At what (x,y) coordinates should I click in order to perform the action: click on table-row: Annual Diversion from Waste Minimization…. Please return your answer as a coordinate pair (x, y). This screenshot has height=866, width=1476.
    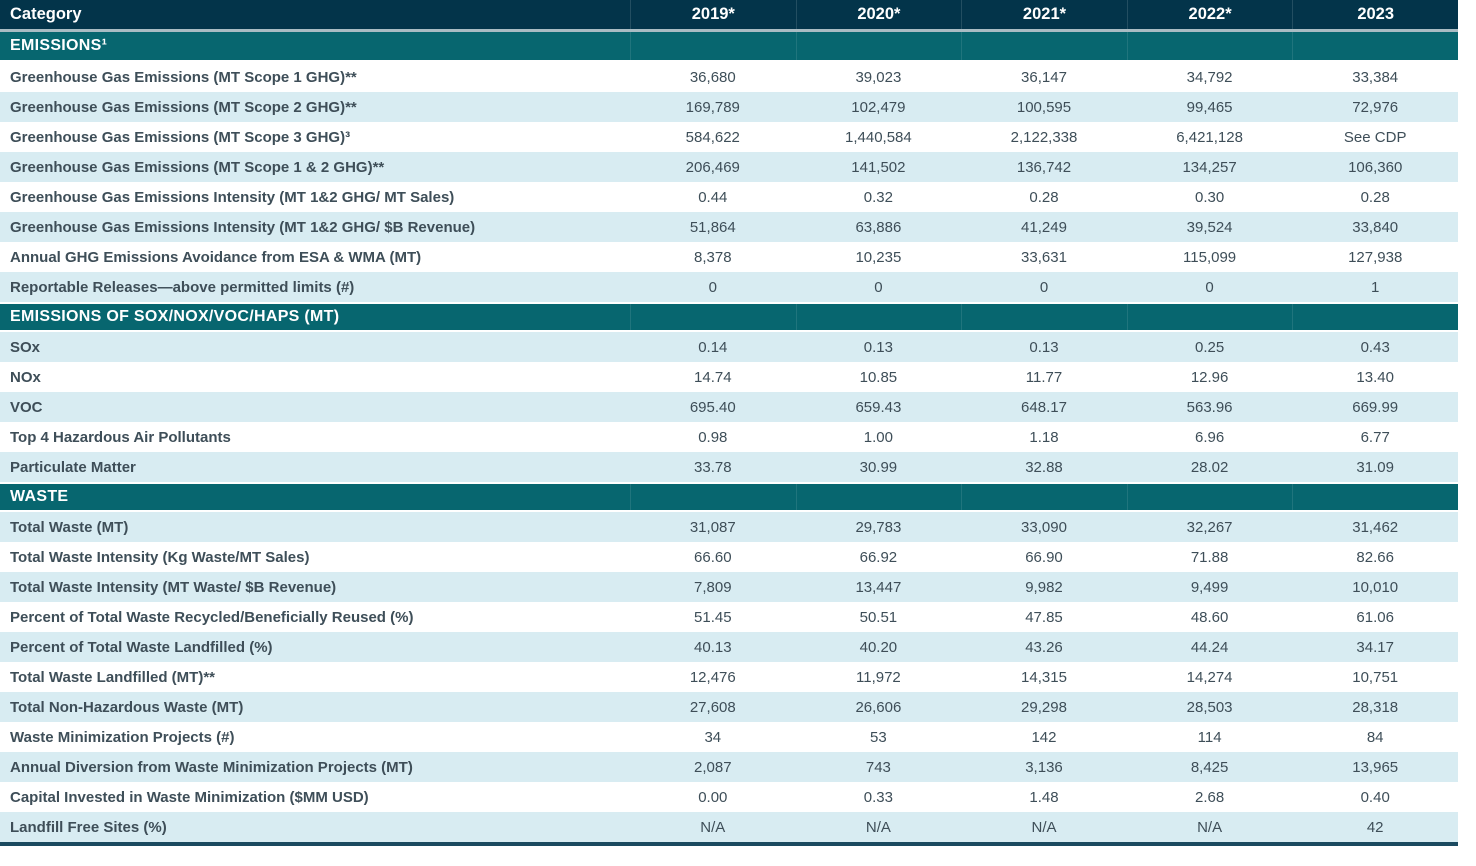
    Looking at the image, I should click on (729, 767).